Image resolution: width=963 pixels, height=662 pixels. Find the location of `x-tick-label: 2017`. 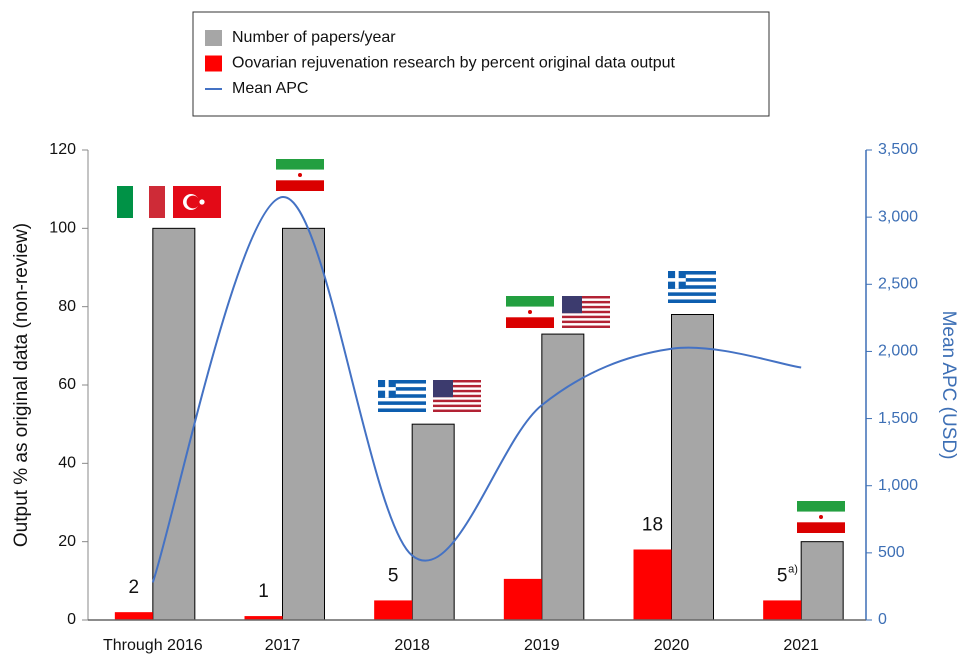

x-tick-label: 2017 is located at coordinates (283, 645).